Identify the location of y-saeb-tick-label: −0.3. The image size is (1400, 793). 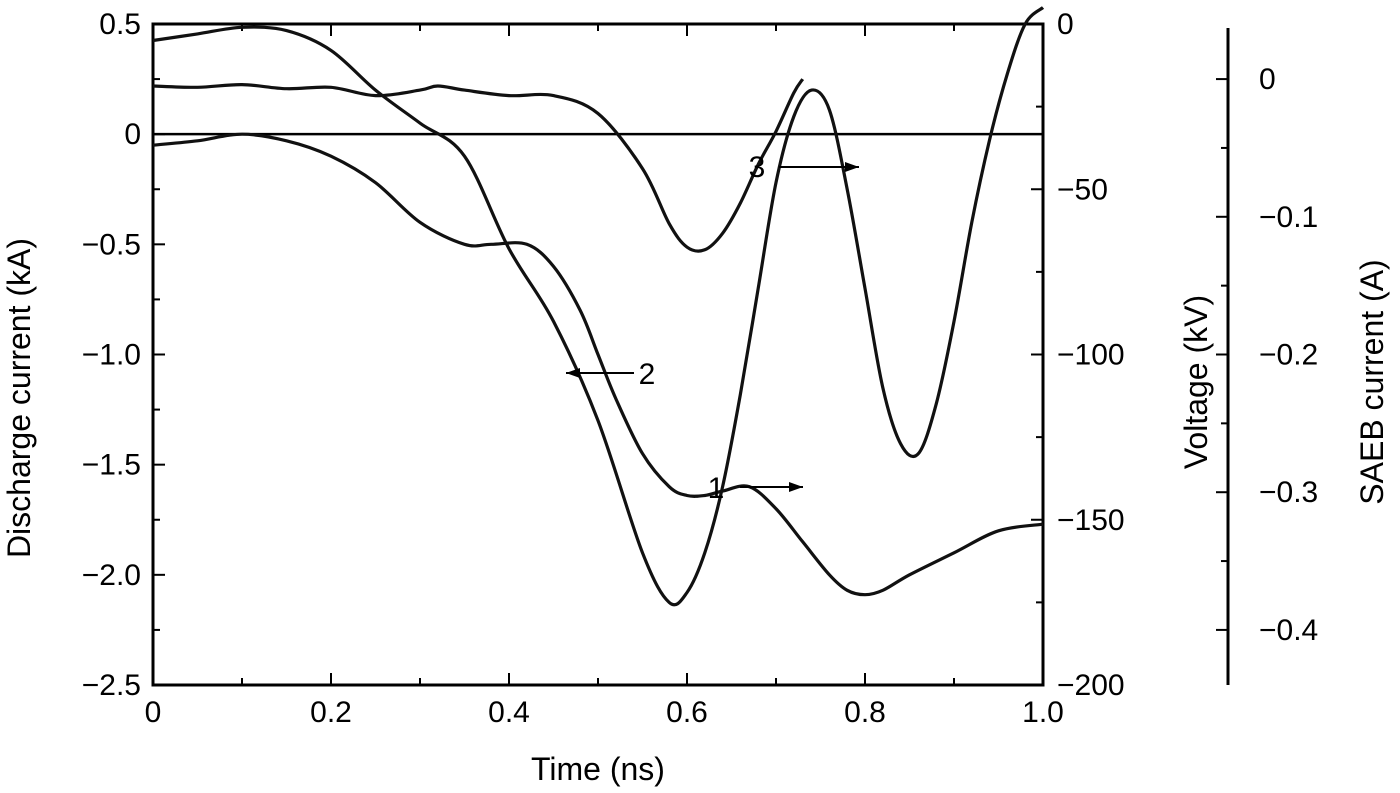
(1288, 492).